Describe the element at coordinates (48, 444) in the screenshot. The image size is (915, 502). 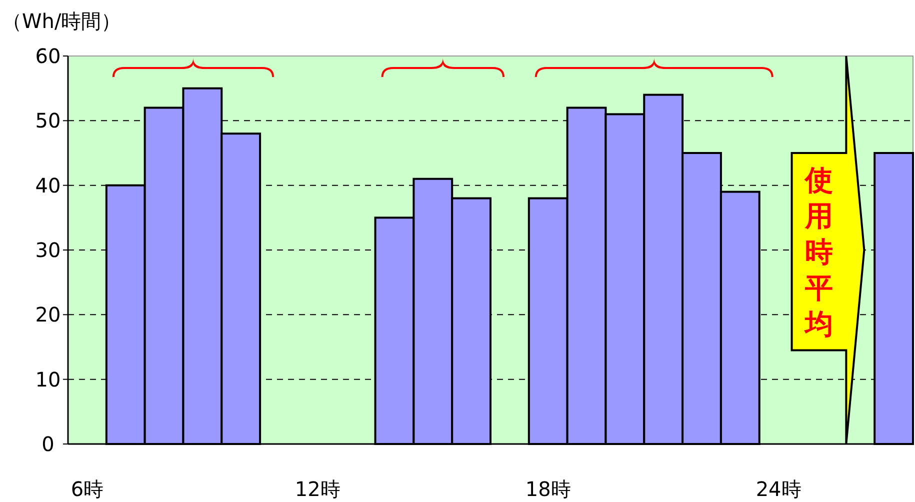
I see `y-tick-label: 0` at that location.